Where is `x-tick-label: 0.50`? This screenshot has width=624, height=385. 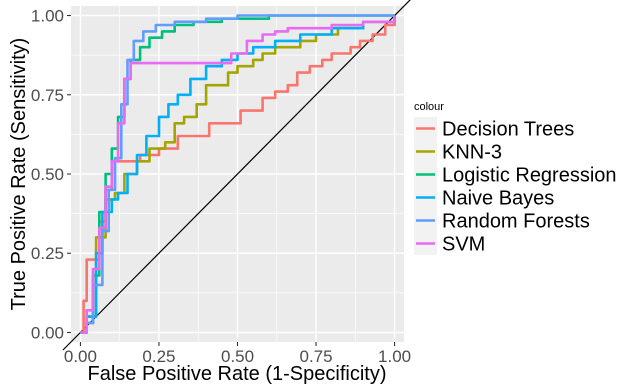
x-tick-label: 0.50 is located at coordinates (237, 356).